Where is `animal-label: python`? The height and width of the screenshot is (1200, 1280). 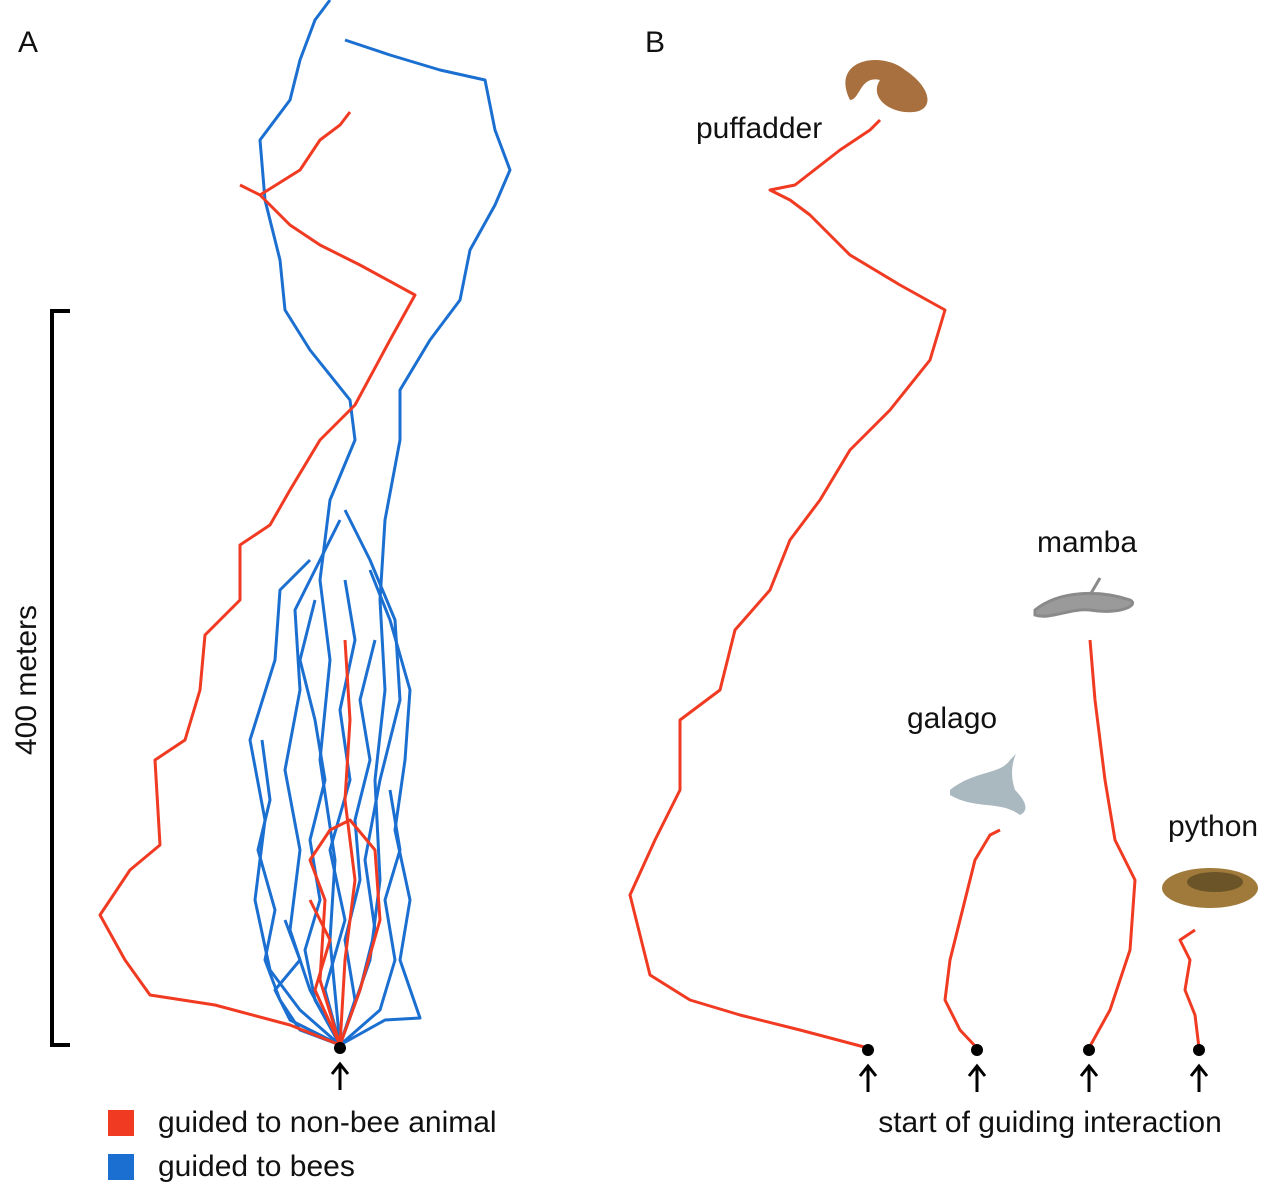 animal-label: python is located at coordinates (1213, 826).